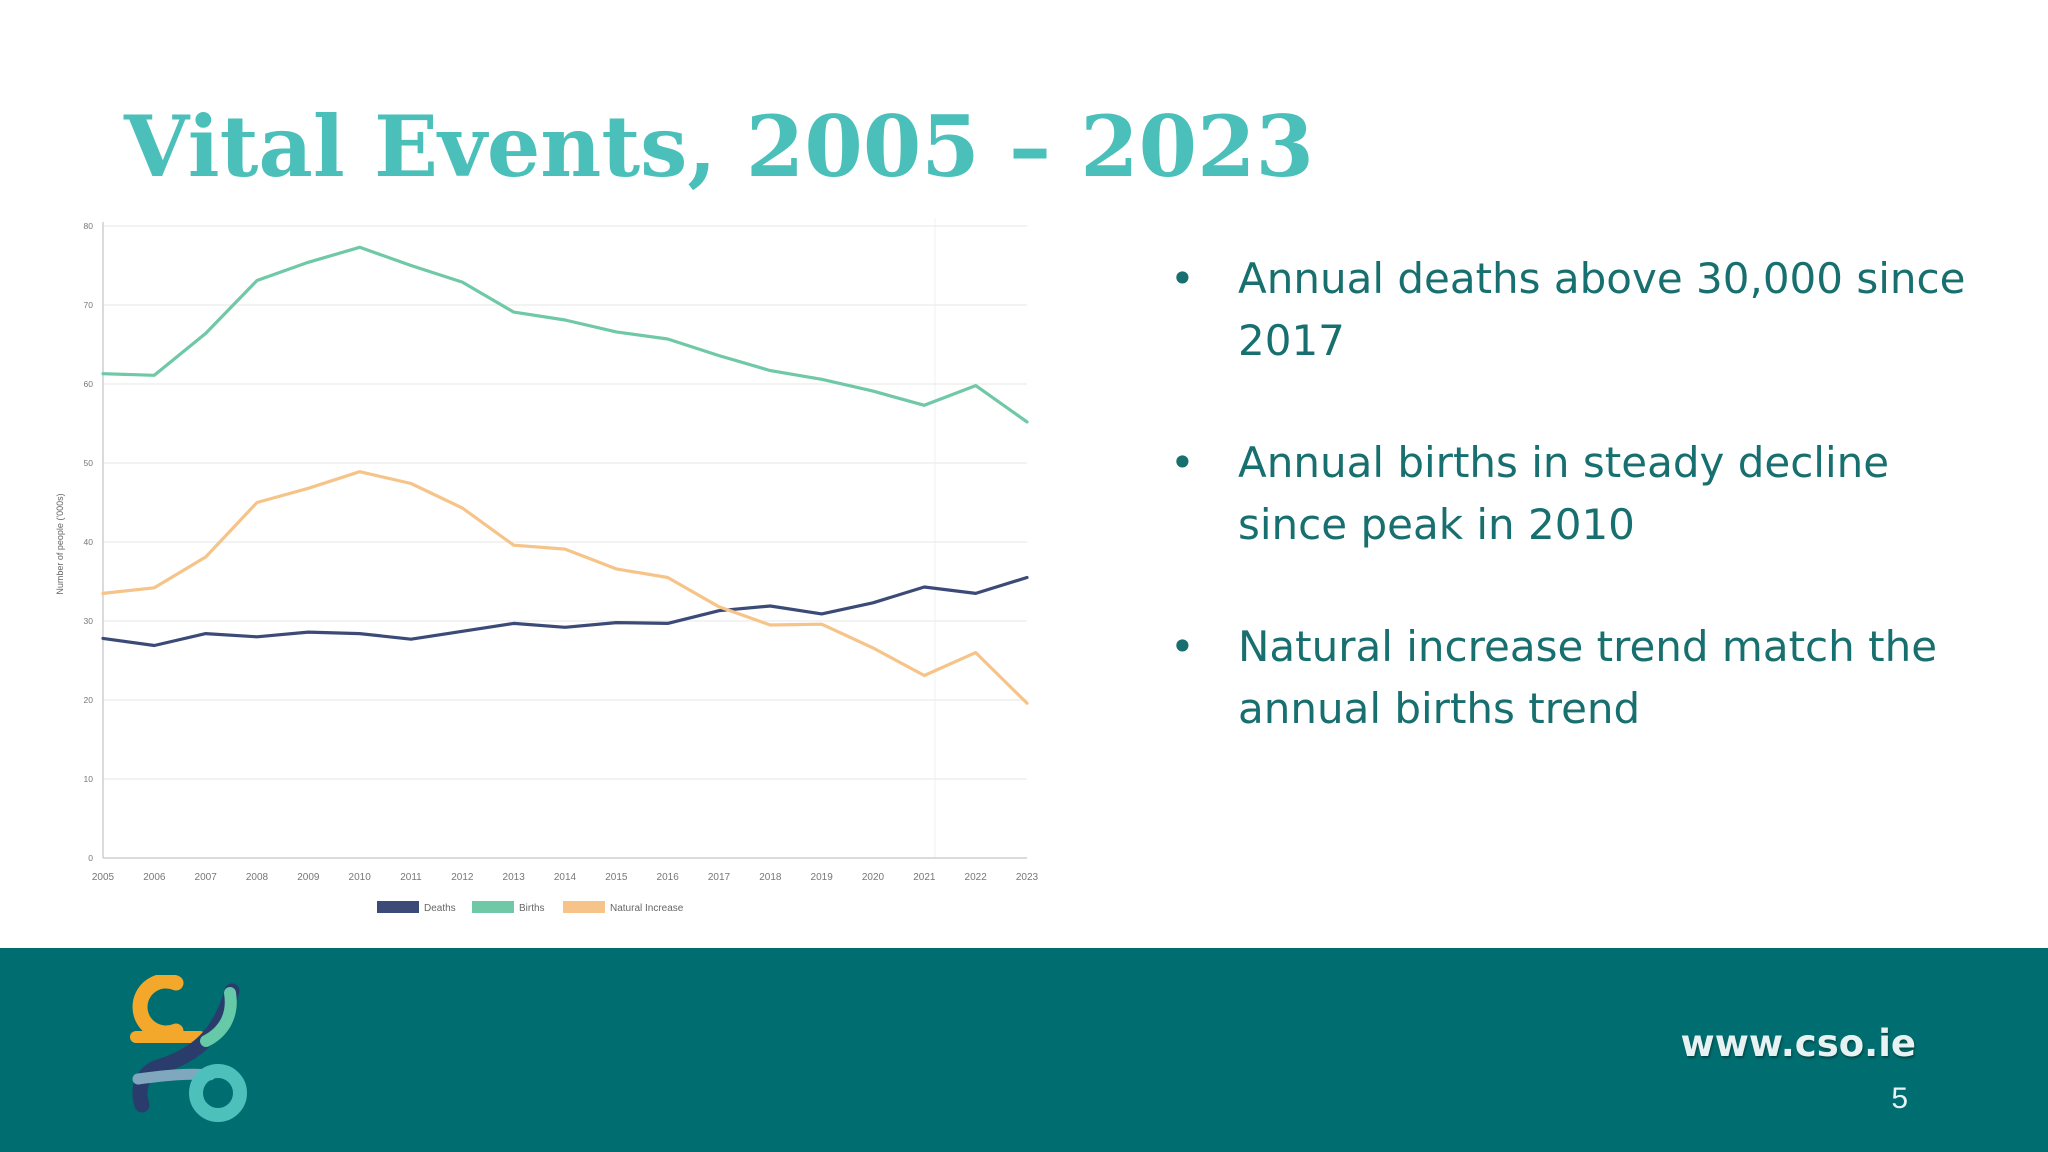  What do you see at coordinates (616, 877) in the screenshot?
I see `x-tick-label: 2015` at bounding box center [616, 877].